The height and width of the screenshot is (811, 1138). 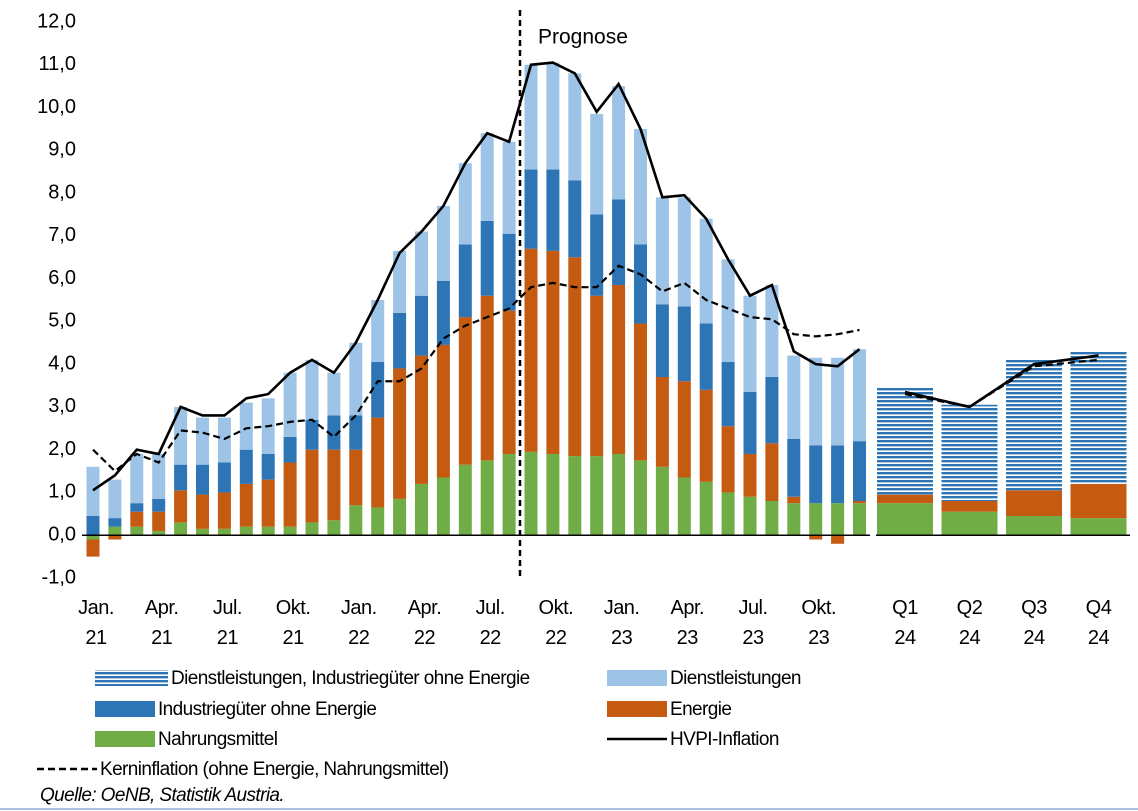 I want to click on x-tick-label: Okt. 22, so click(x=556, y=623).